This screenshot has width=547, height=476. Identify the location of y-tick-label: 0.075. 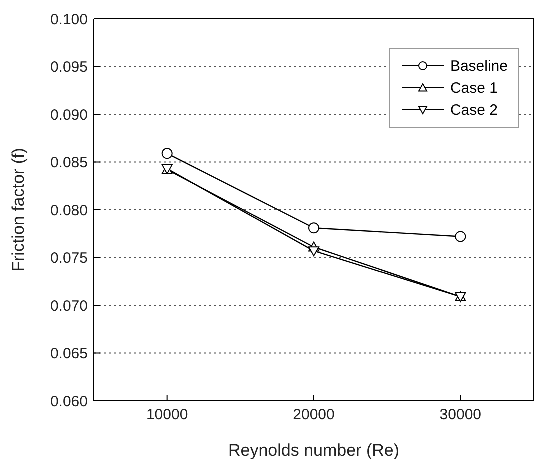
(69, 259).